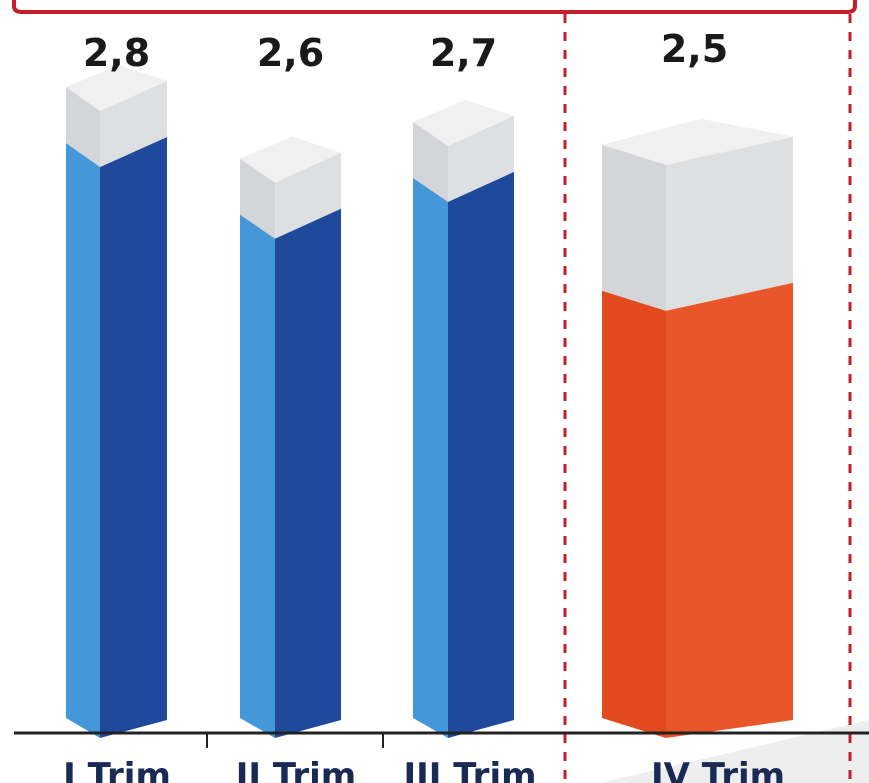 The width and height of the screenshot is (869, 783). What do you see at coordinates (117, 769) in the screenshot?
I see `category-label-1: I Trim` at bounding box center [117, 769].